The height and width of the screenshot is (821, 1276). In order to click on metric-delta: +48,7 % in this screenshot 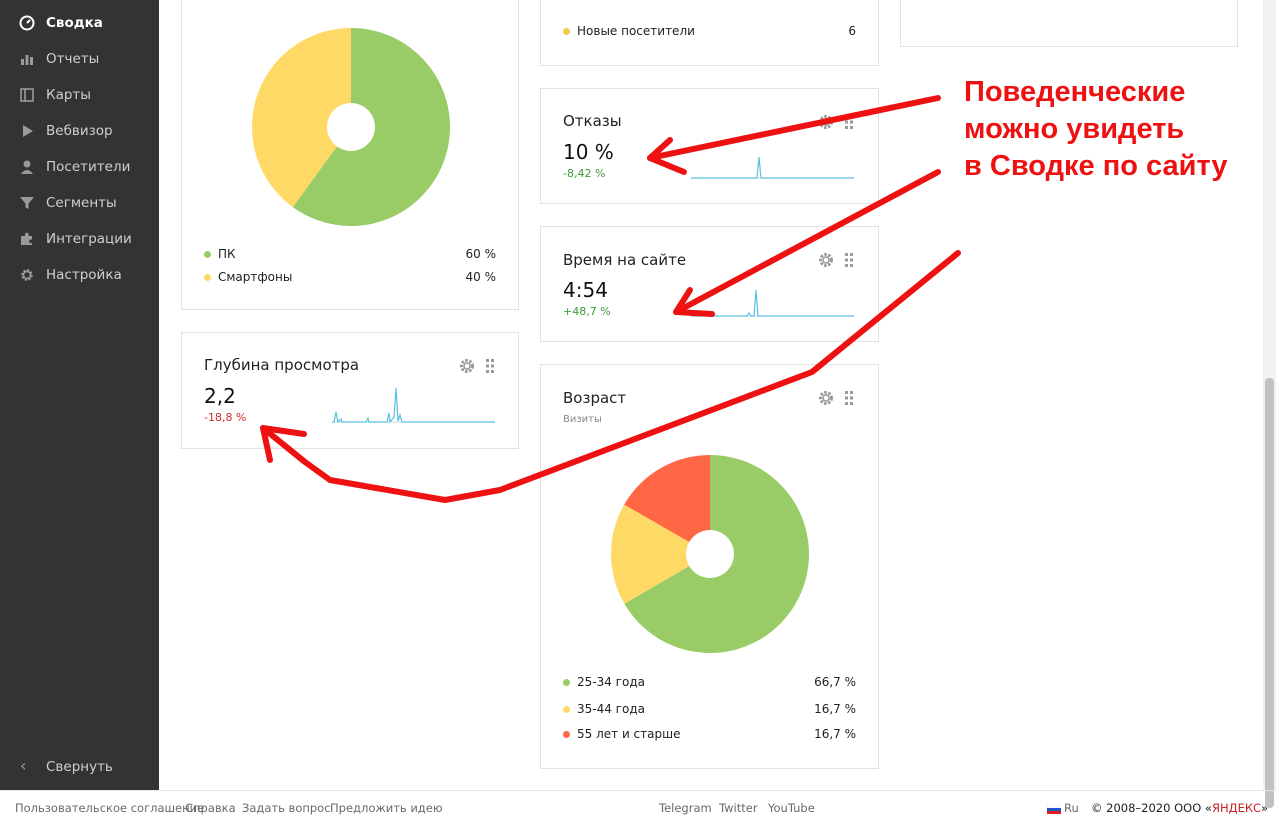, I will do `click(587, 311)`.